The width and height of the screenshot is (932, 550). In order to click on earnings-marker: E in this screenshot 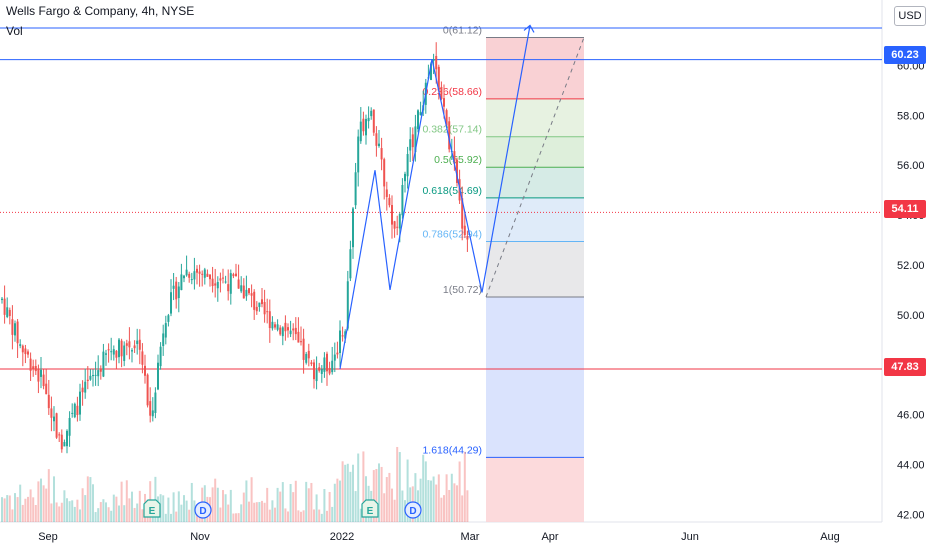, I will do `click(370, 508)`.